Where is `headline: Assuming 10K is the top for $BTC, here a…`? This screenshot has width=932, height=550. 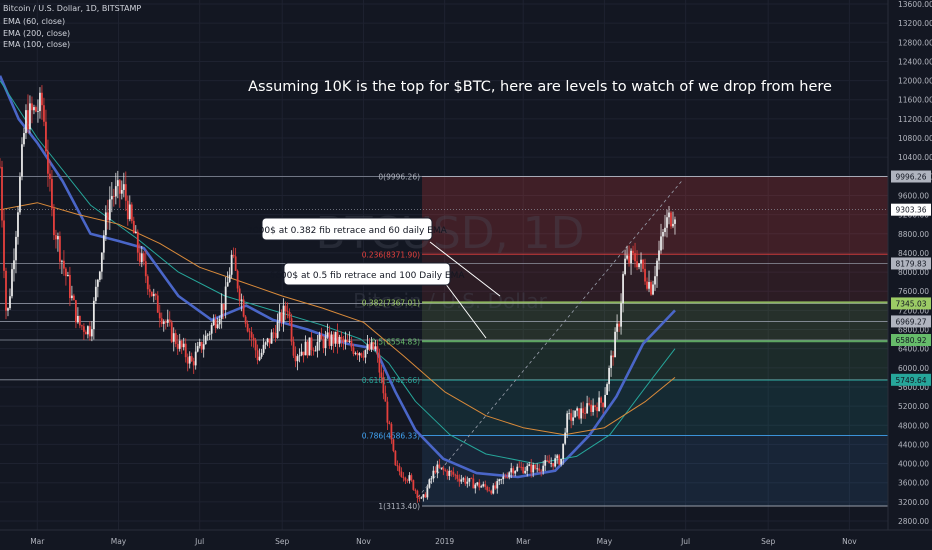
headline: Assuming 10K is the top for $BTC, here a… is located at coordinates (540, 87).